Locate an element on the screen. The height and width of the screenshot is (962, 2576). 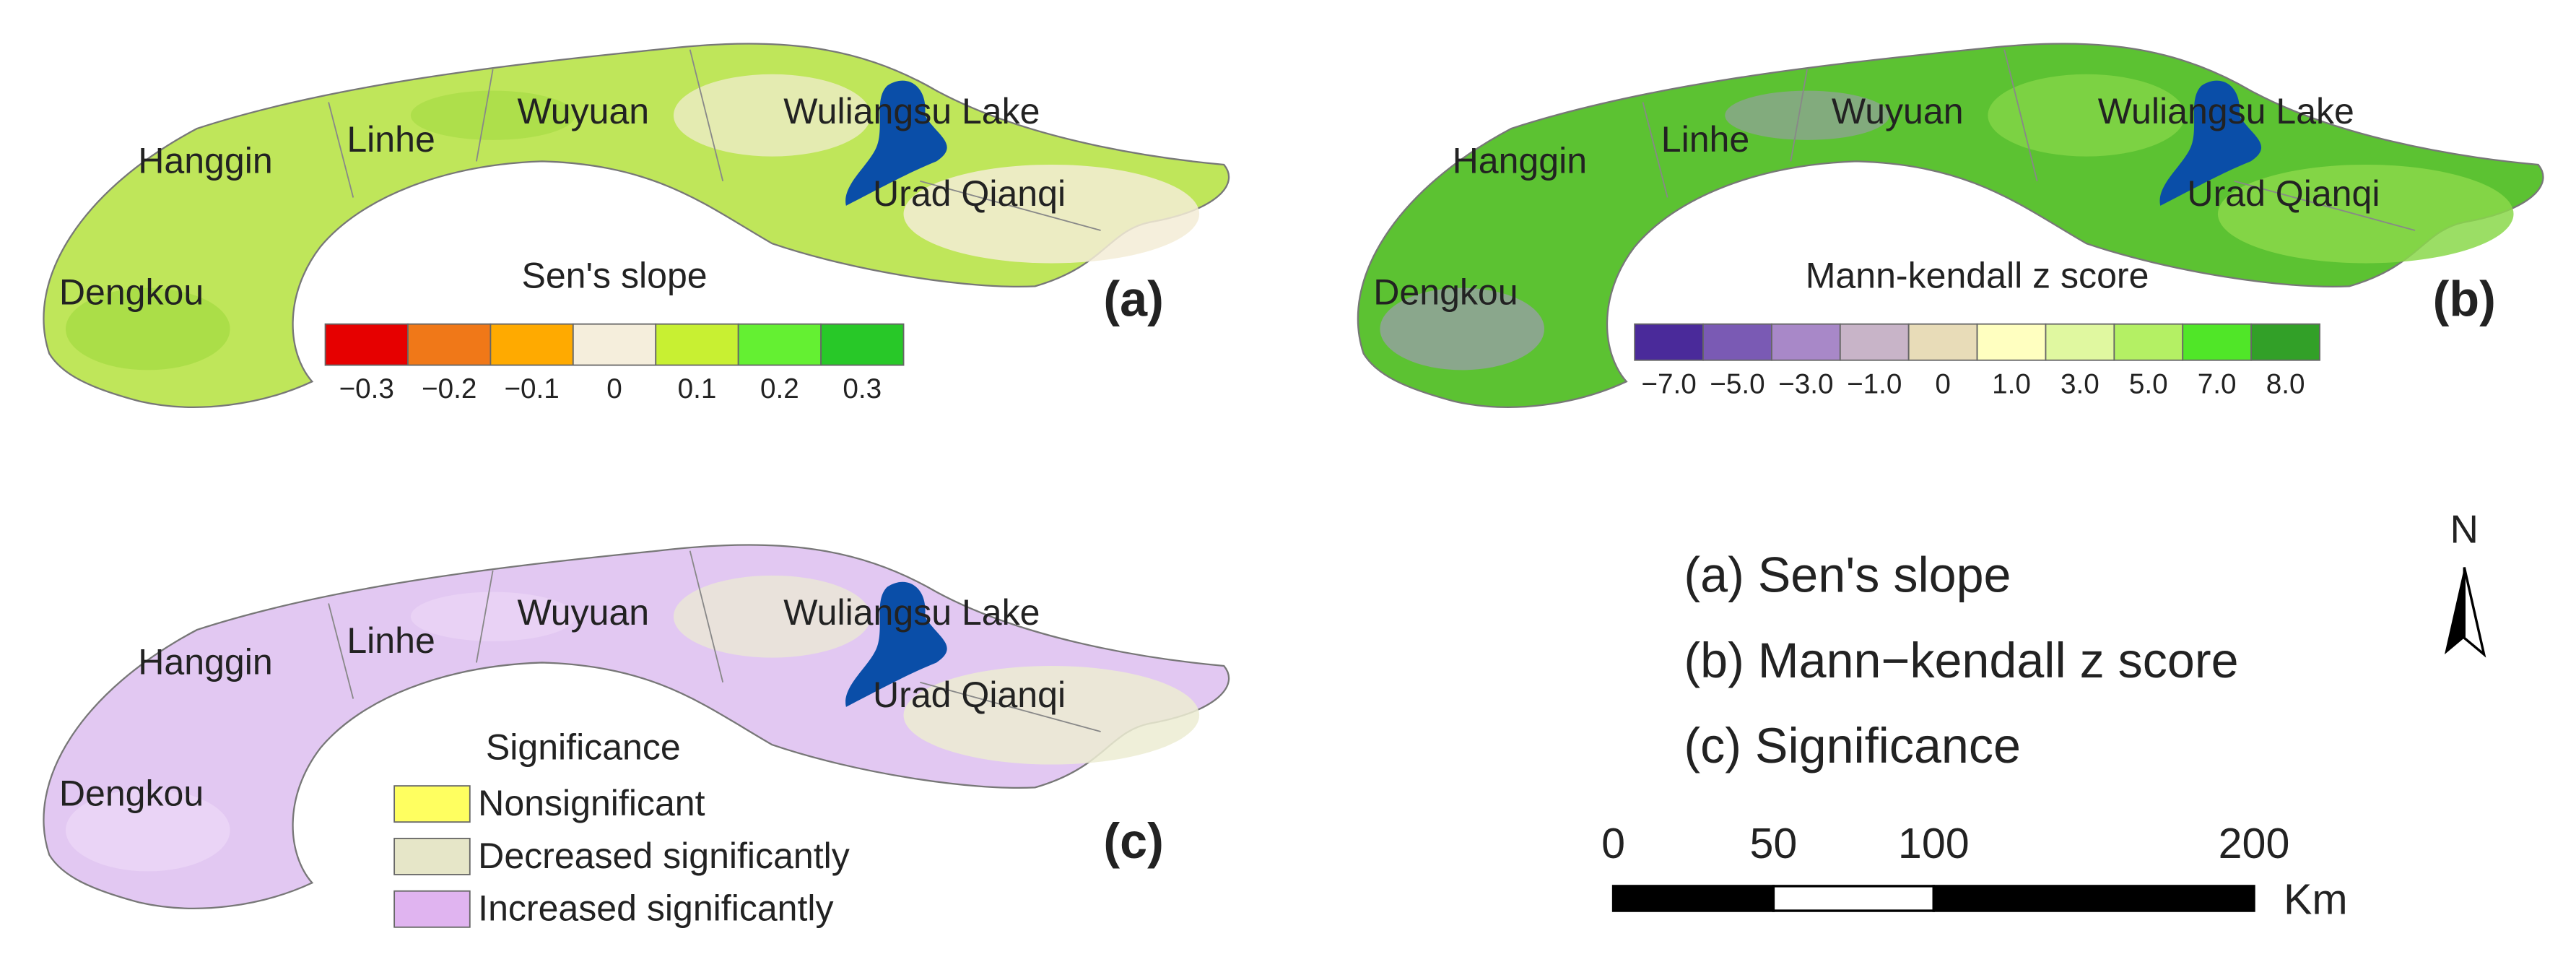
legend-label: −0.1 is located at coordinates (531, 388).